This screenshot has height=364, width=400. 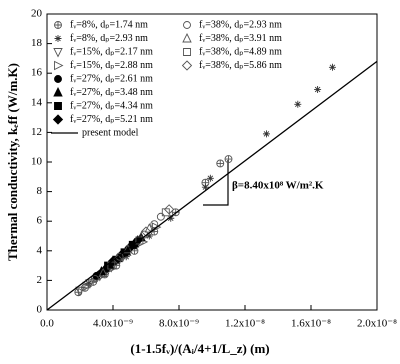 I want to click on y-tick-label: 2, so click(x=40, y=280).